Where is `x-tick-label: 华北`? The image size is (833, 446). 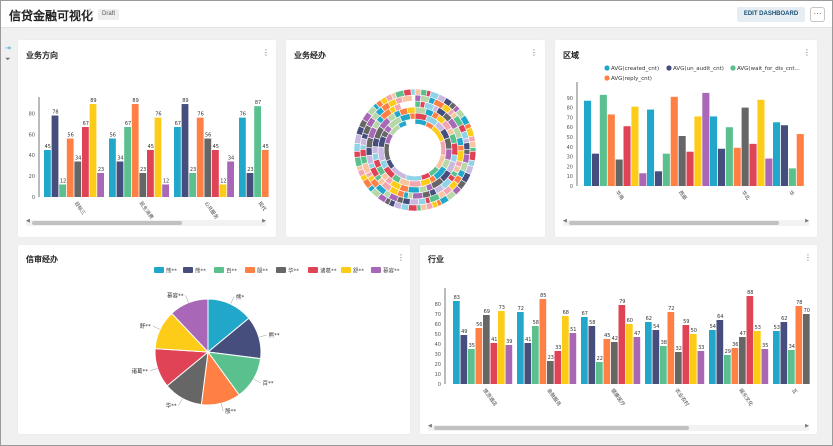
x-tick-label: 华北 is located at coordinates (745, 195).